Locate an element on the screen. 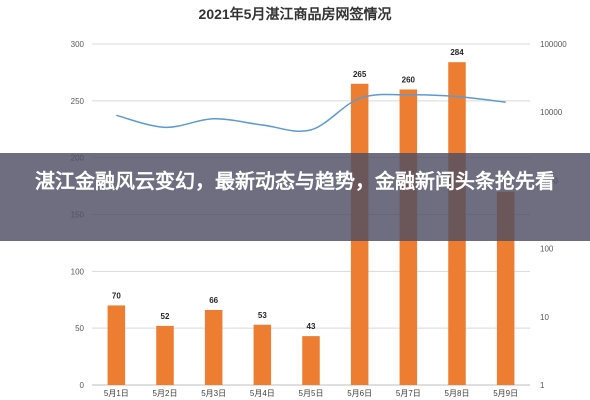 The image size is (590, 400). bar-data-label: 260 is located at coordinates (409, 79).